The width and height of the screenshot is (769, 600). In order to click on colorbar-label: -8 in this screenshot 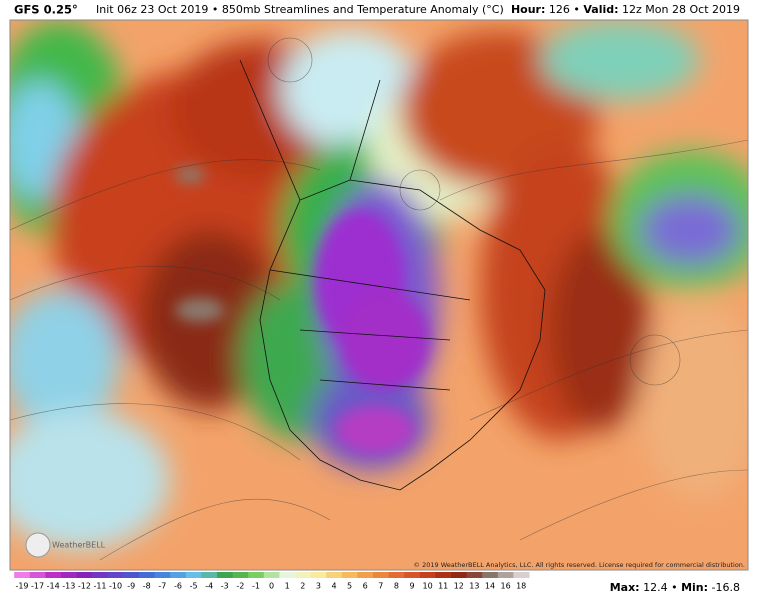, I will do `click(147, 586)`.